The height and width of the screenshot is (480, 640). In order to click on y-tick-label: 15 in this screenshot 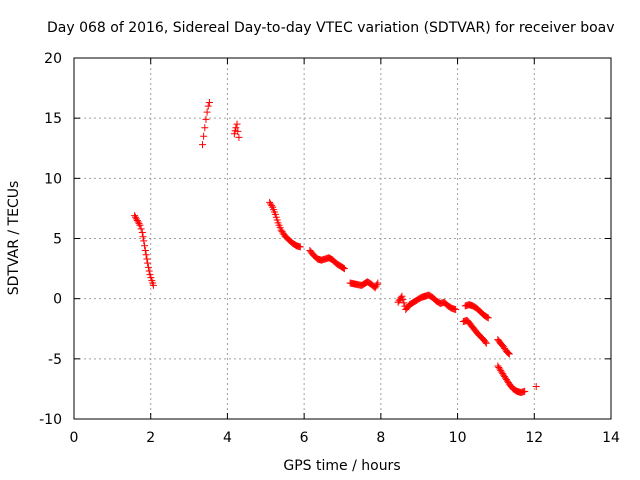, I will do `click(53, 119)`.